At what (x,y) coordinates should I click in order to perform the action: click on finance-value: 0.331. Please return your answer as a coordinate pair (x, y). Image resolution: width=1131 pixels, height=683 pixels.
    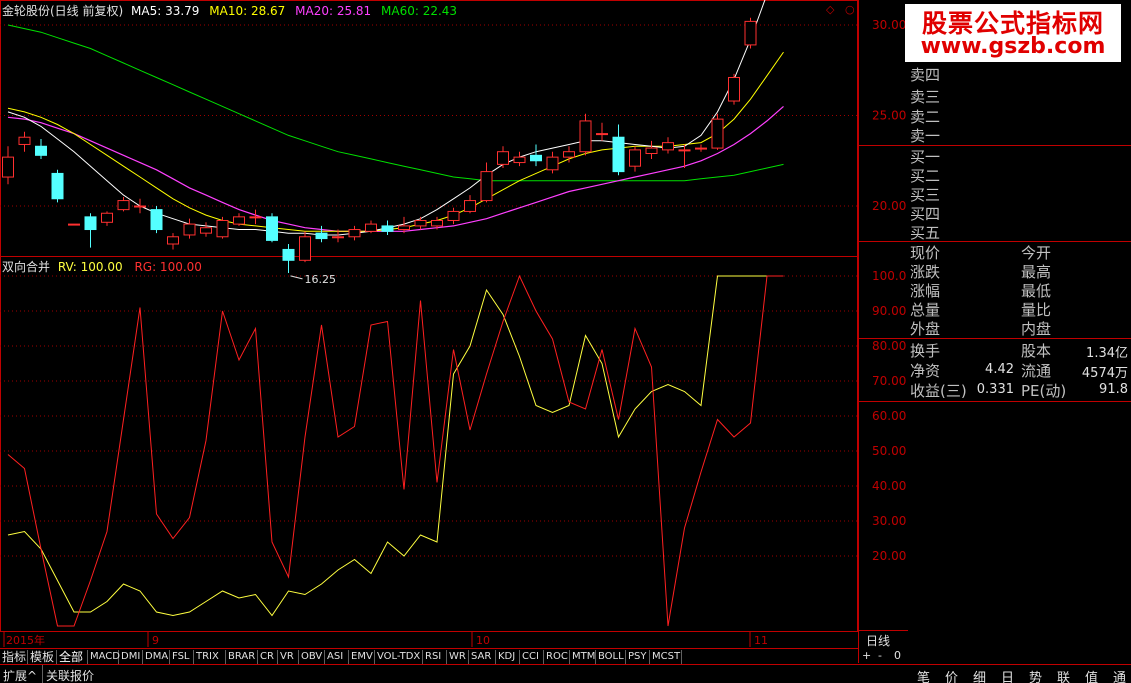
    Looking at the image, I should click on (995, 389).